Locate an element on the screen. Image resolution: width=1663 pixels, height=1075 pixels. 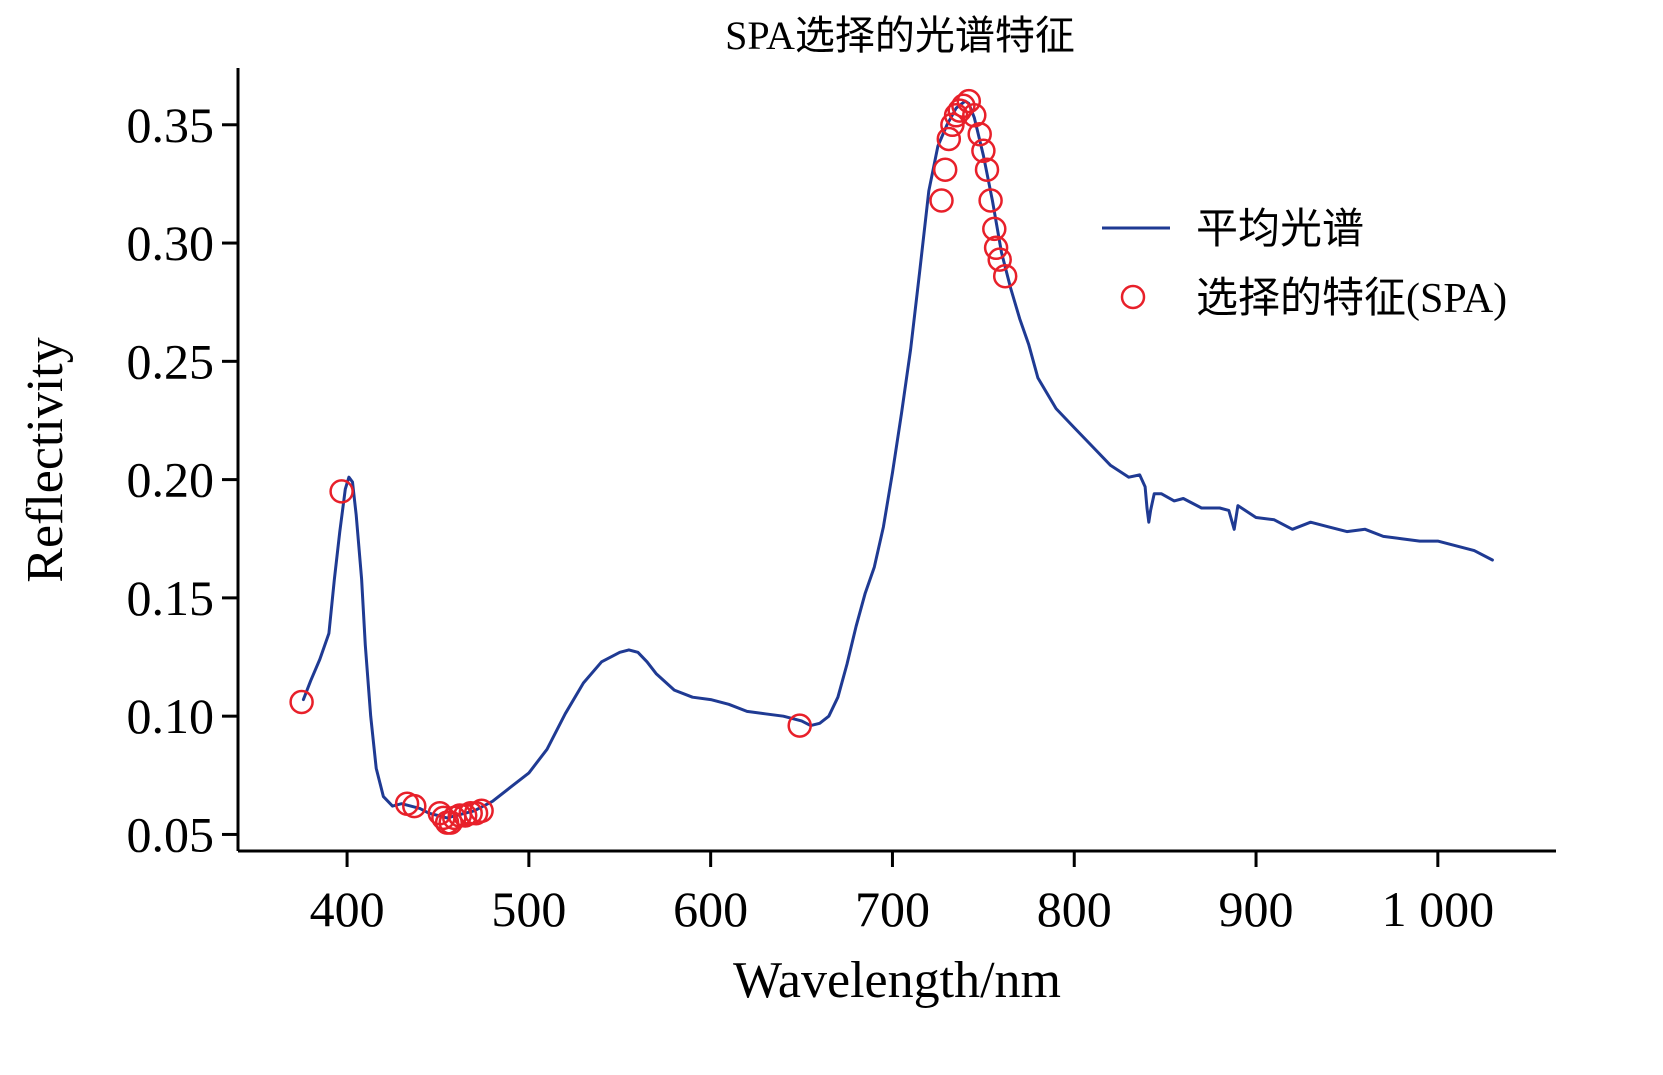
x-tick-label: 500 is located at coordinates (528, 909).